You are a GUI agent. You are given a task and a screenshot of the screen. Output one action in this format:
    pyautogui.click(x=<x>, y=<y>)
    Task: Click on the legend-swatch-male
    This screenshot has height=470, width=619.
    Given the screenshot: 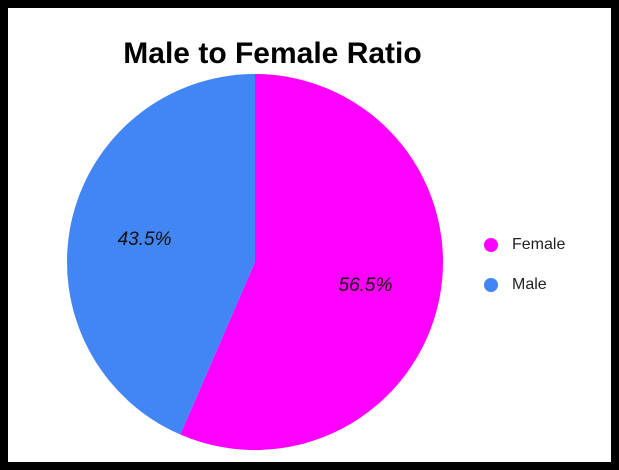 What is the action you would take?
    pyautogui.click(x=491, y=285)
    